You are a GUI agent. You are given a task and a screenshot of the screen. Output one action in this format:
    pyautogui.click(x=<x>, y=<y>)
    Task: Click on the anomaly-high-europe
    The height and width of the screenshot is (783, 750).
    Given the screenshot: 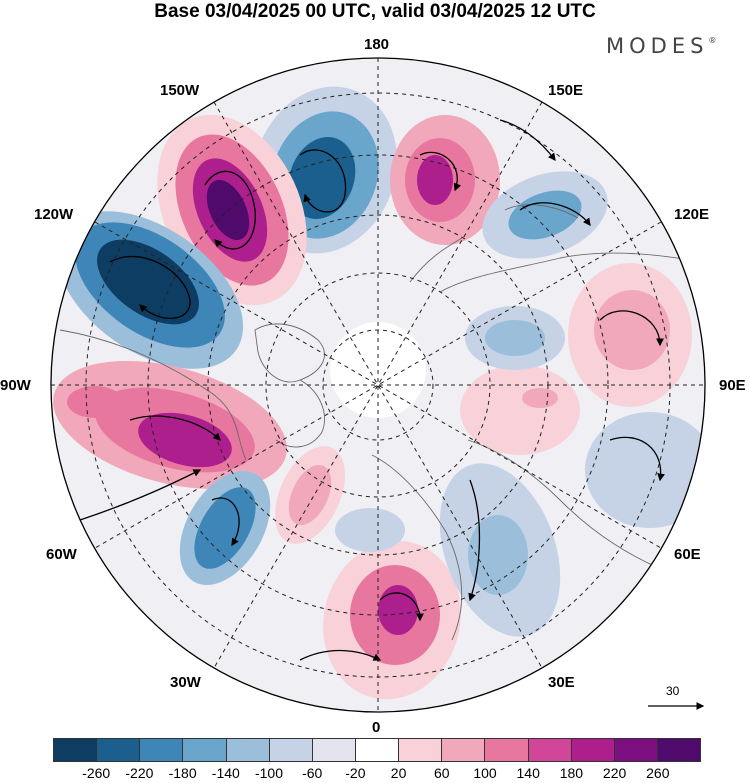 What is the action you would take?
    pyautogui.click(x=392, y=620)
    